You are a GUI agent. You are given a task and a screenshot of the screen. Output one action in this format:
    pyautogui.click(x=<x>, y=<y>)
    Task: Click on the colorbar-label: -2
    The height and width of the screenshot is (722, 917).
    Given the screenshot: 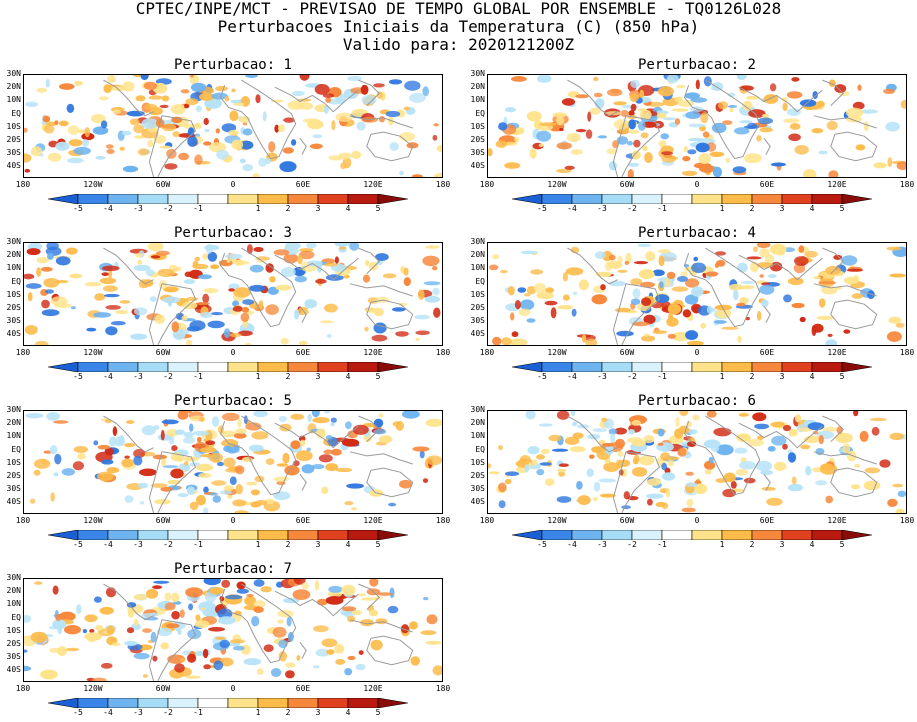 What is the action you would take?
    pyautogui.click(x=168, y=376)
    